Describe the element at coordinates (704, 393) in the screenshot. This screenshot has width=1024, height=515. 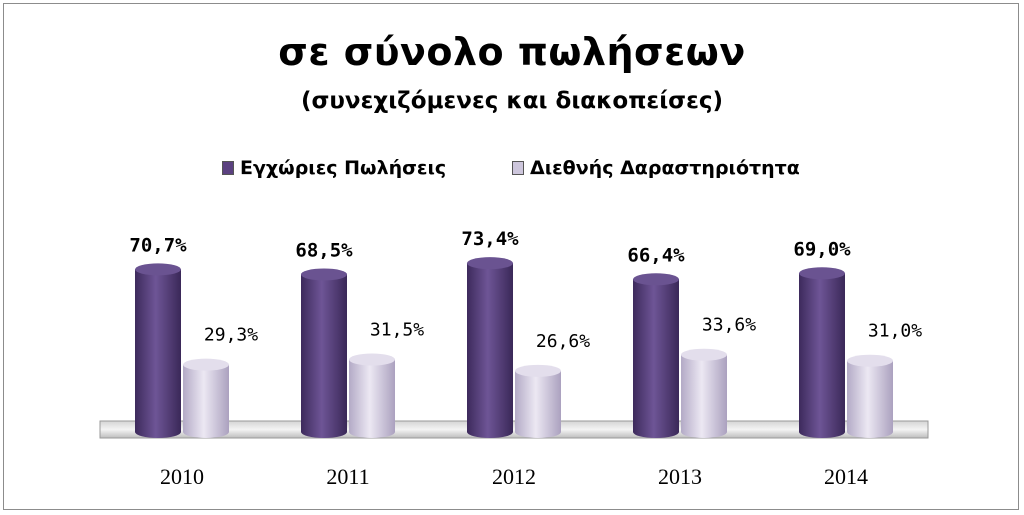
I see `bar-international-2013` at that location.